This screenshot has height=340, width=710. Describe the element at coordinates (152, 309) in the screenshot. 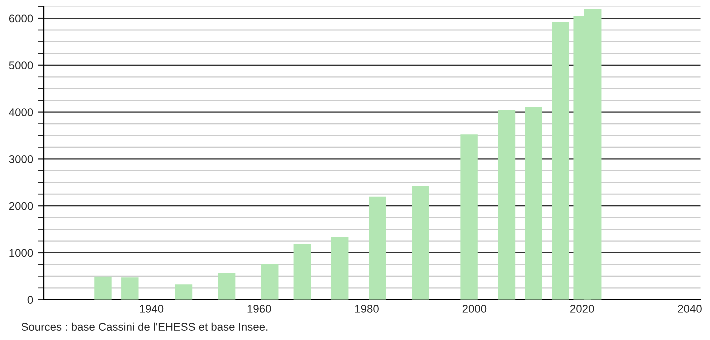

I see `x-tick-label: 1940` at that location.